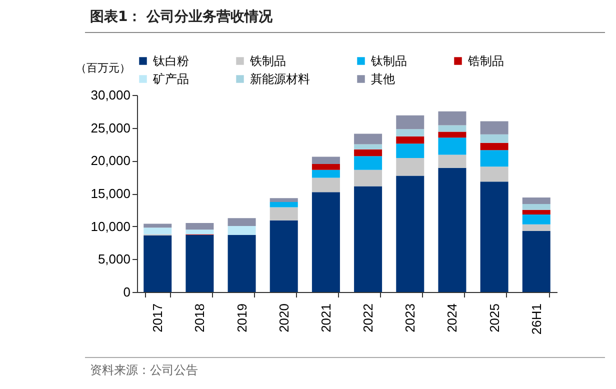 The height and width of the screenshot is (389, 616). What do you see at coordinates (242, 318) in the screenshot?
I see `x-tick-label: 2019` at bounding box center [242, 318].